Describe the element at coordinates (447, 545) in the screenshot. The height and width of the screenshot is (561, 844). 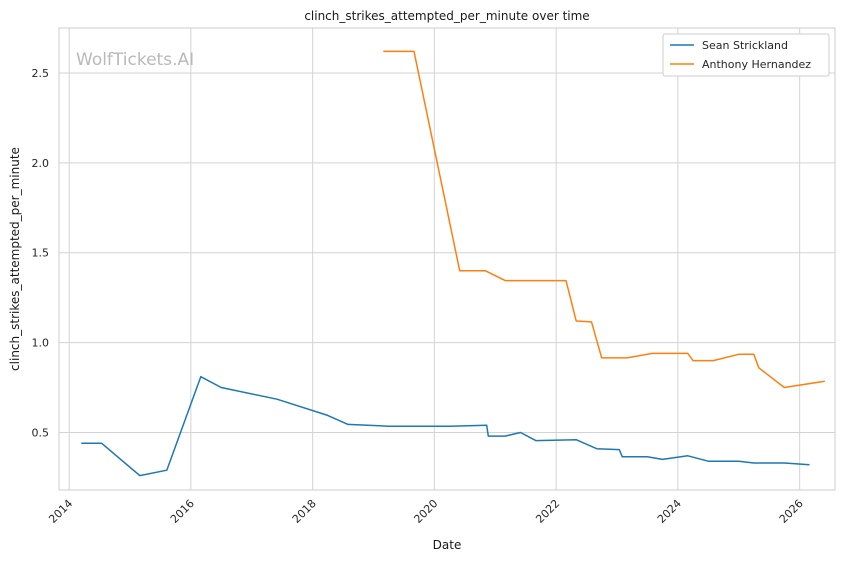
I see `x-axis-label: Date` at that location.